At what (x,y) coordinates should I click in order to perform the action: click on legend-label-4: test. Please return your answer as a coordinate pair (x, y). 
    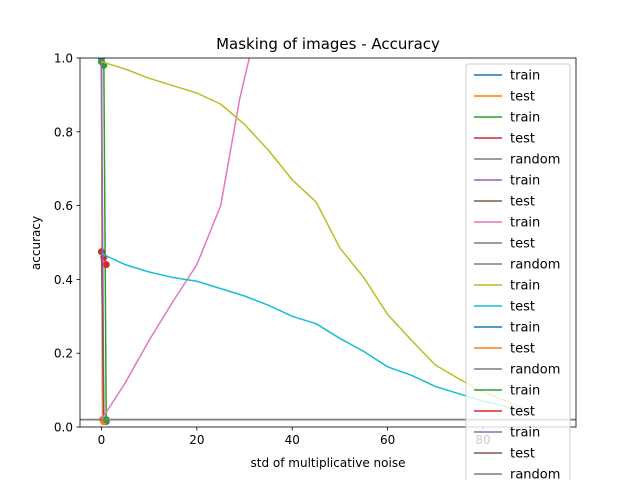
    Looking at the image, I should click on (522, 139).